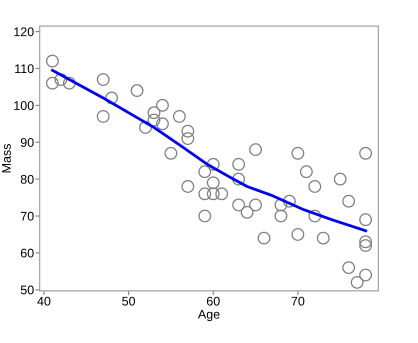 The image size is (418, 343). I want to click on x-tick-label: 50, so click(129, 301).